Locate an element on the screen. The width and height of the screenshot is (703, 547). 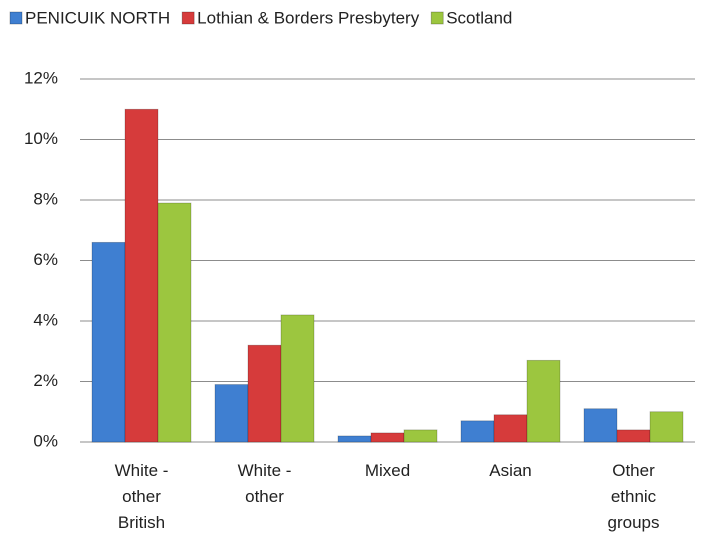
y-tick-label: 8% is located at coordinates (45, 198).